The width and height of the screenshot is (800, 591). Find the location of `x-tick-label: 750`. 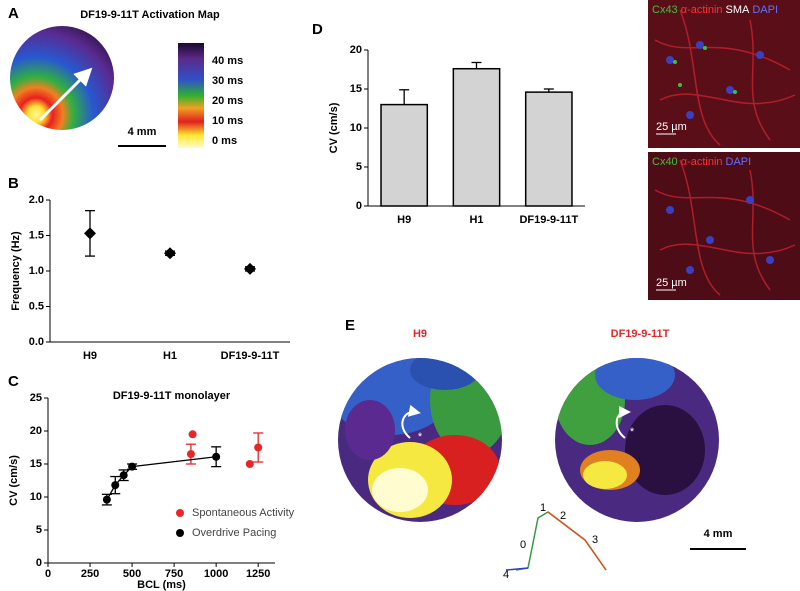

x-tick-label: 750 is located at coordinates (174, 574).